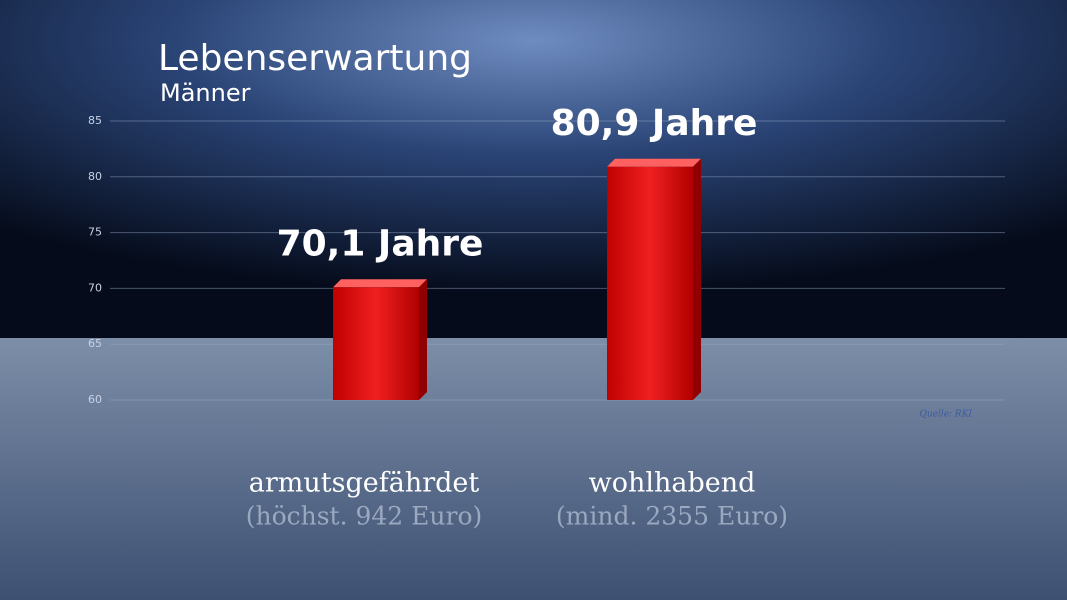 This screenshot has height=600, width=1067. I want to click on category-note: (mind. 2355 Euro), so click(672, 516).